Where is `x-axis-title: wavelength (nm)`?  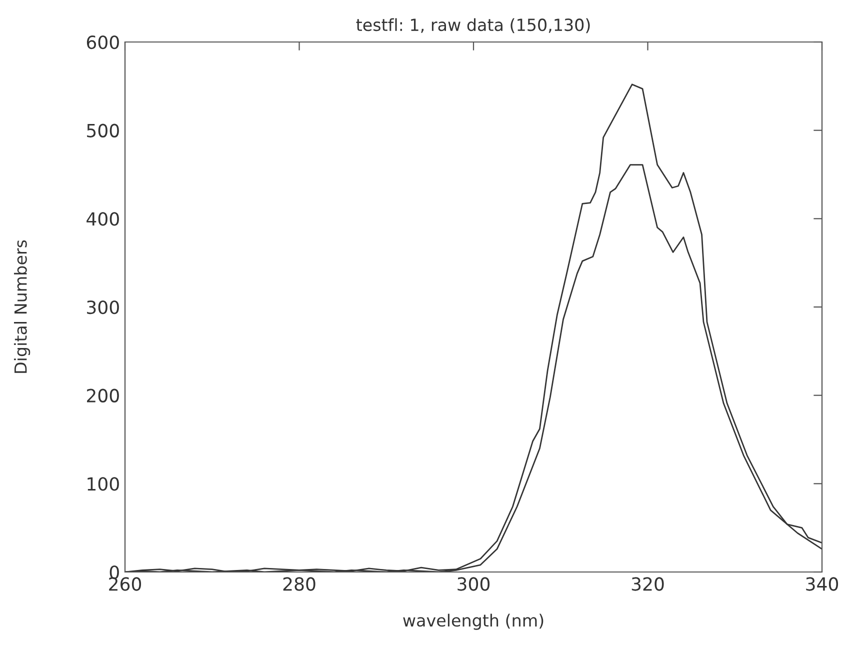
x-axis-title: wavelength (nm) is located at coordinates (473, 622).